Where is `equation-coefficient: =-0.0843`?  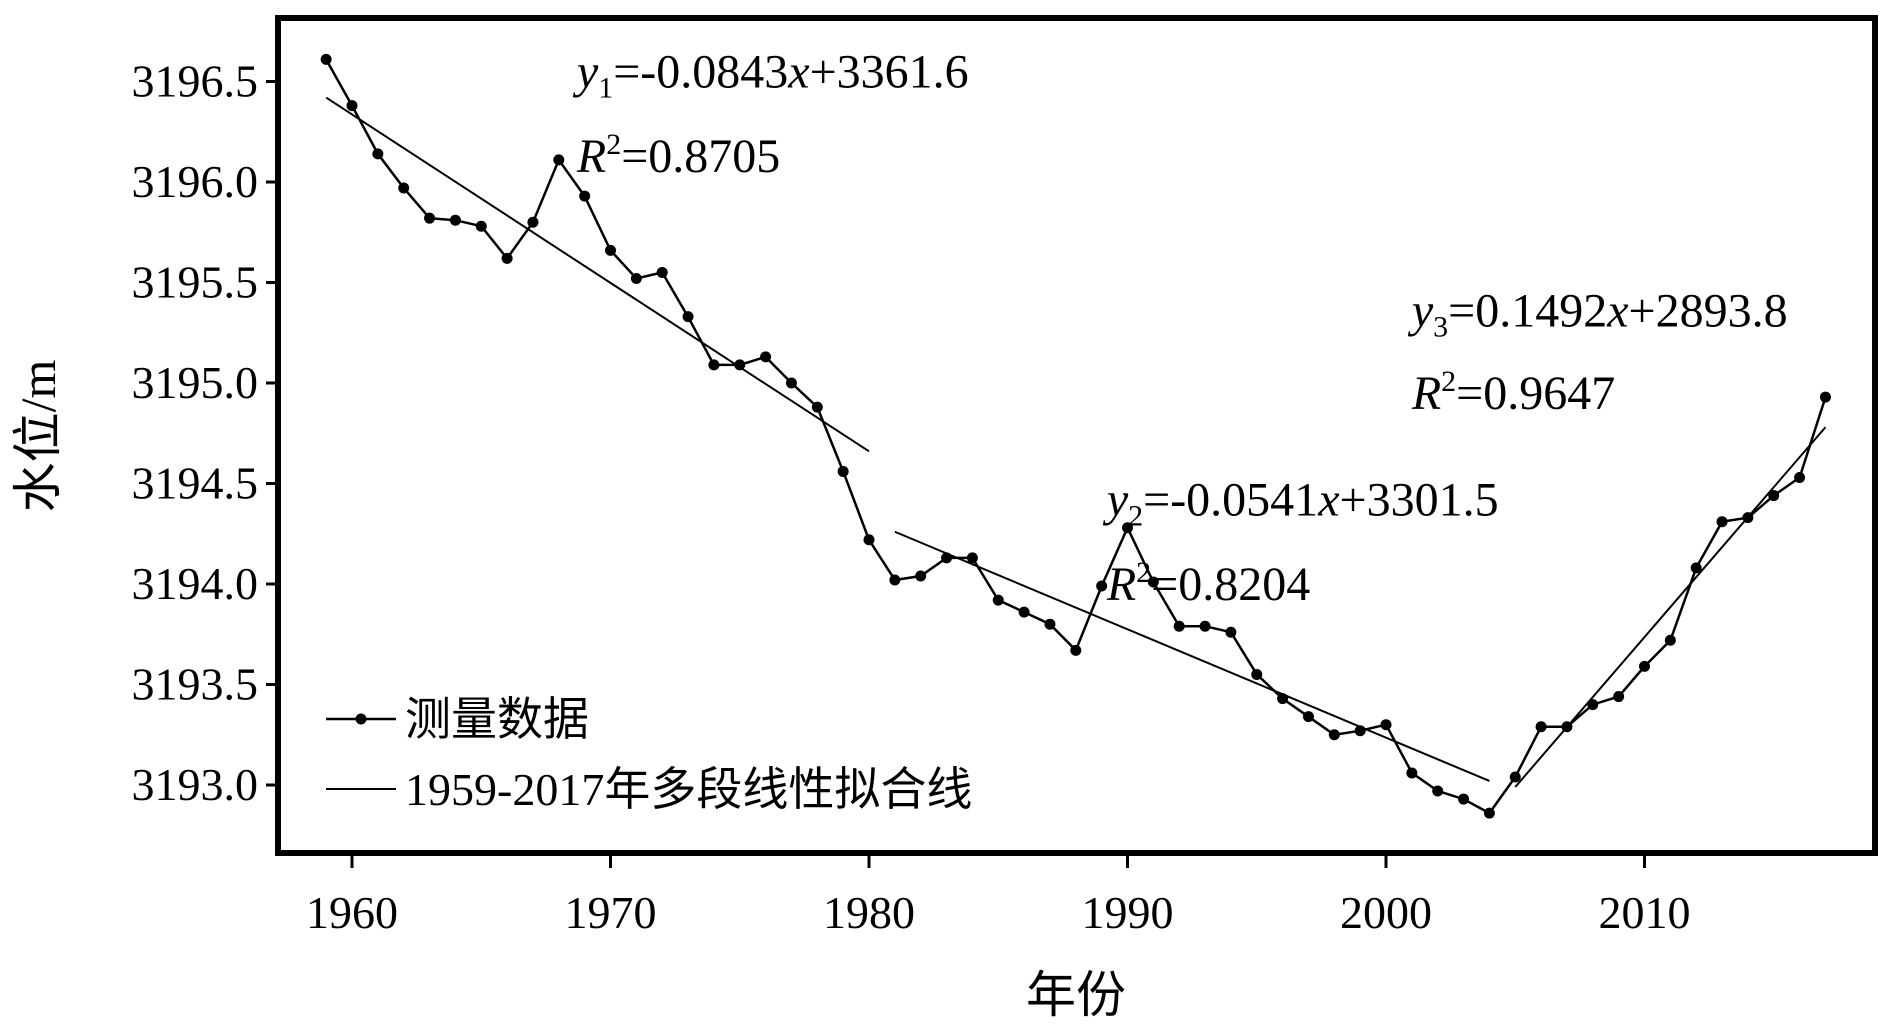 equation-coefficient: =-0.0843 is located at coordinates (700, 72).